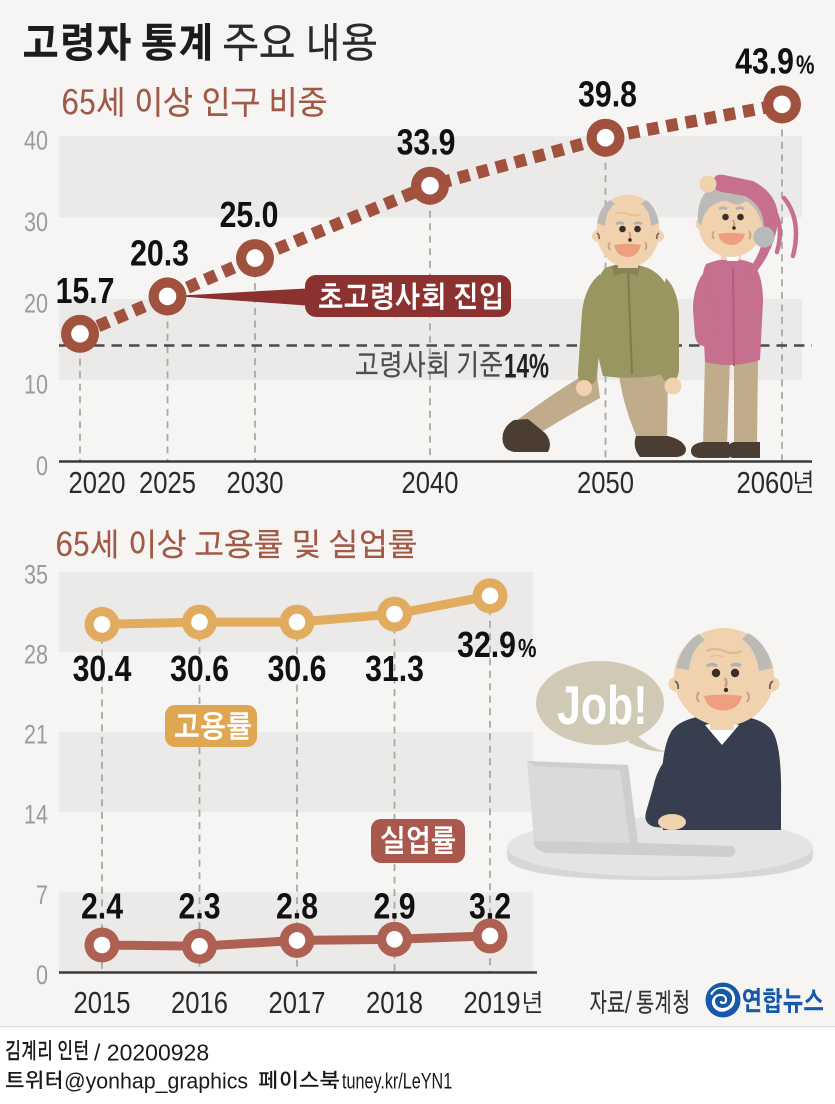 The image size is (835, 1104). What do you see at coordinates (159, 254) in the screenshot?
I see `svg-text: 20.3` at bounding box center [159, 254].